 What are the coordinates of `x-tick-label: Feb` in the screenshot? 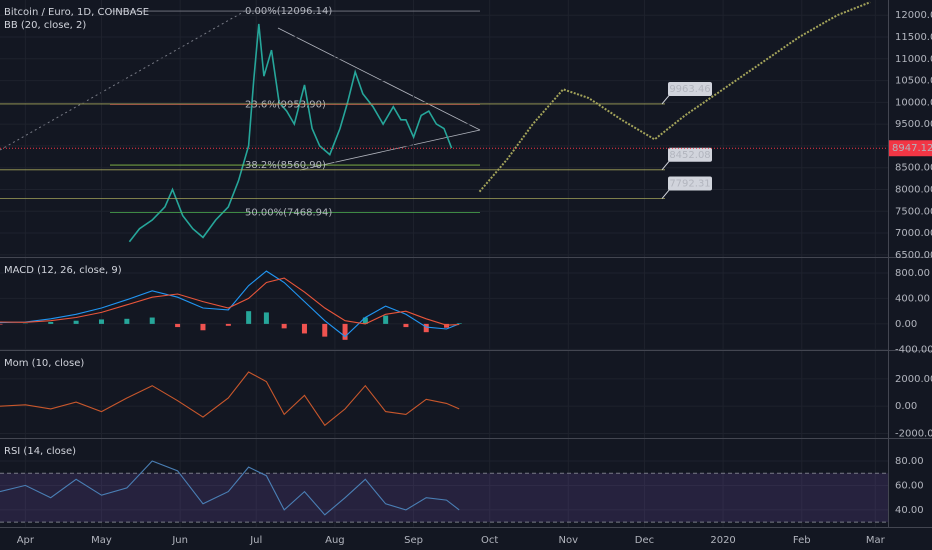 It's located at (802, 540).